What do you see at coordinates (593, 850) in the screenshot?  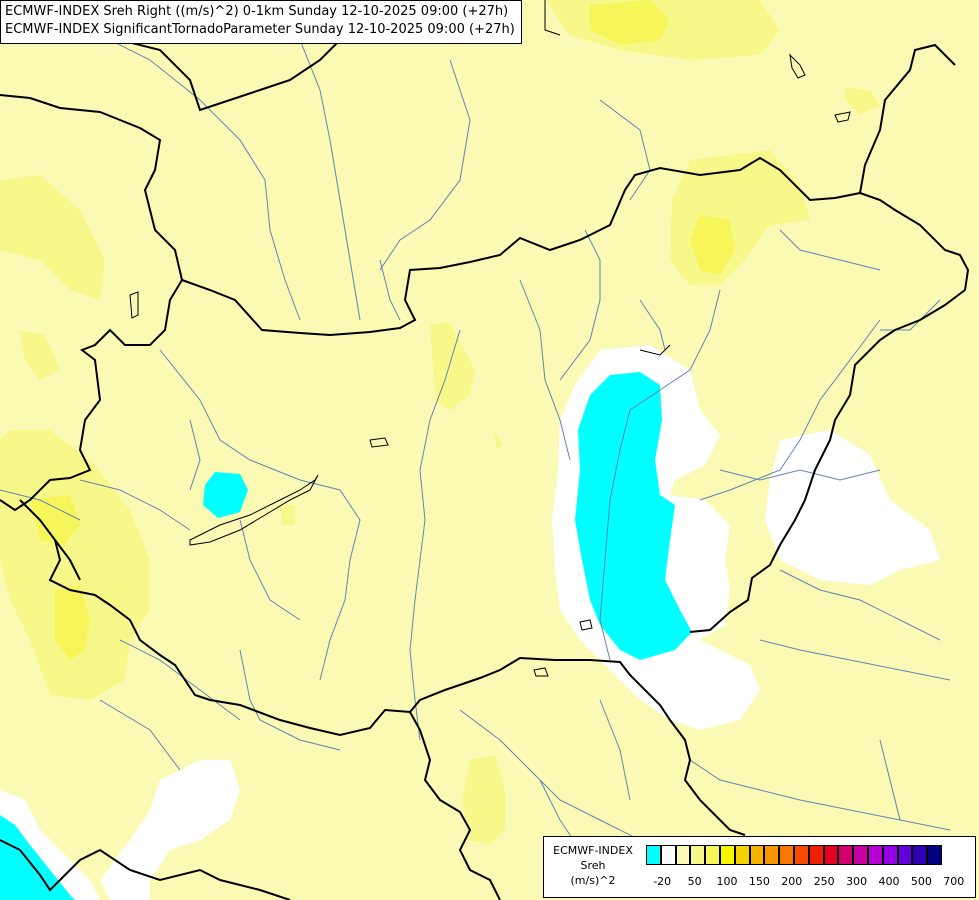 I see `legend-label-line-1: ECMWF-INDEX` at bounding box center [593, 850].